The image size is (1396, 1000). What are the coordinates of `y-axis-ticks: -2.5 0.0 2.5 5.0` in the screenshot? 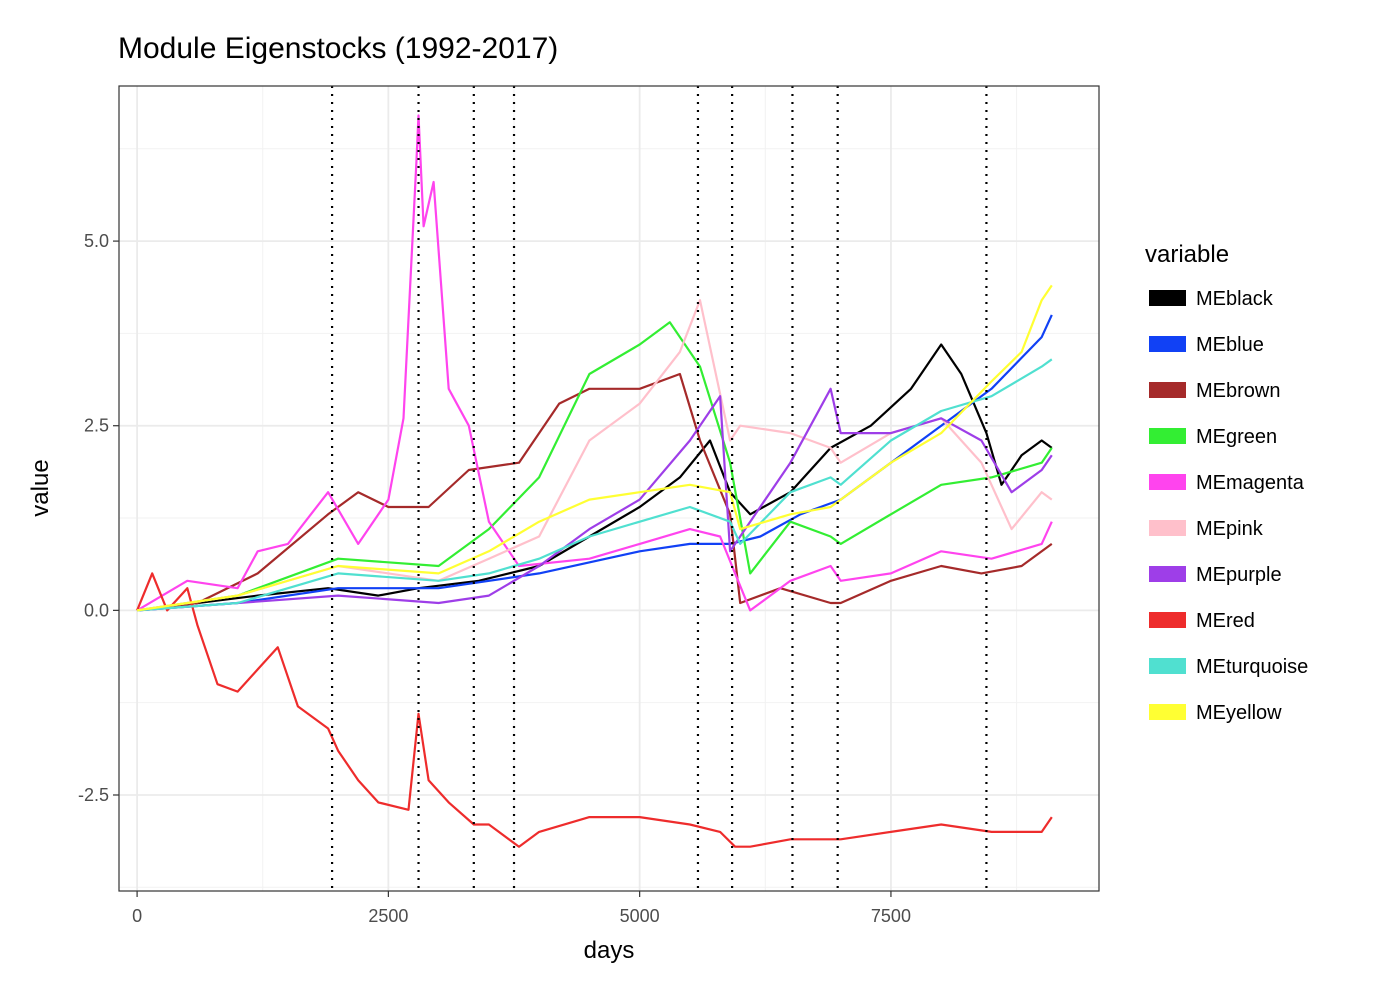 It's located at (98, 518).